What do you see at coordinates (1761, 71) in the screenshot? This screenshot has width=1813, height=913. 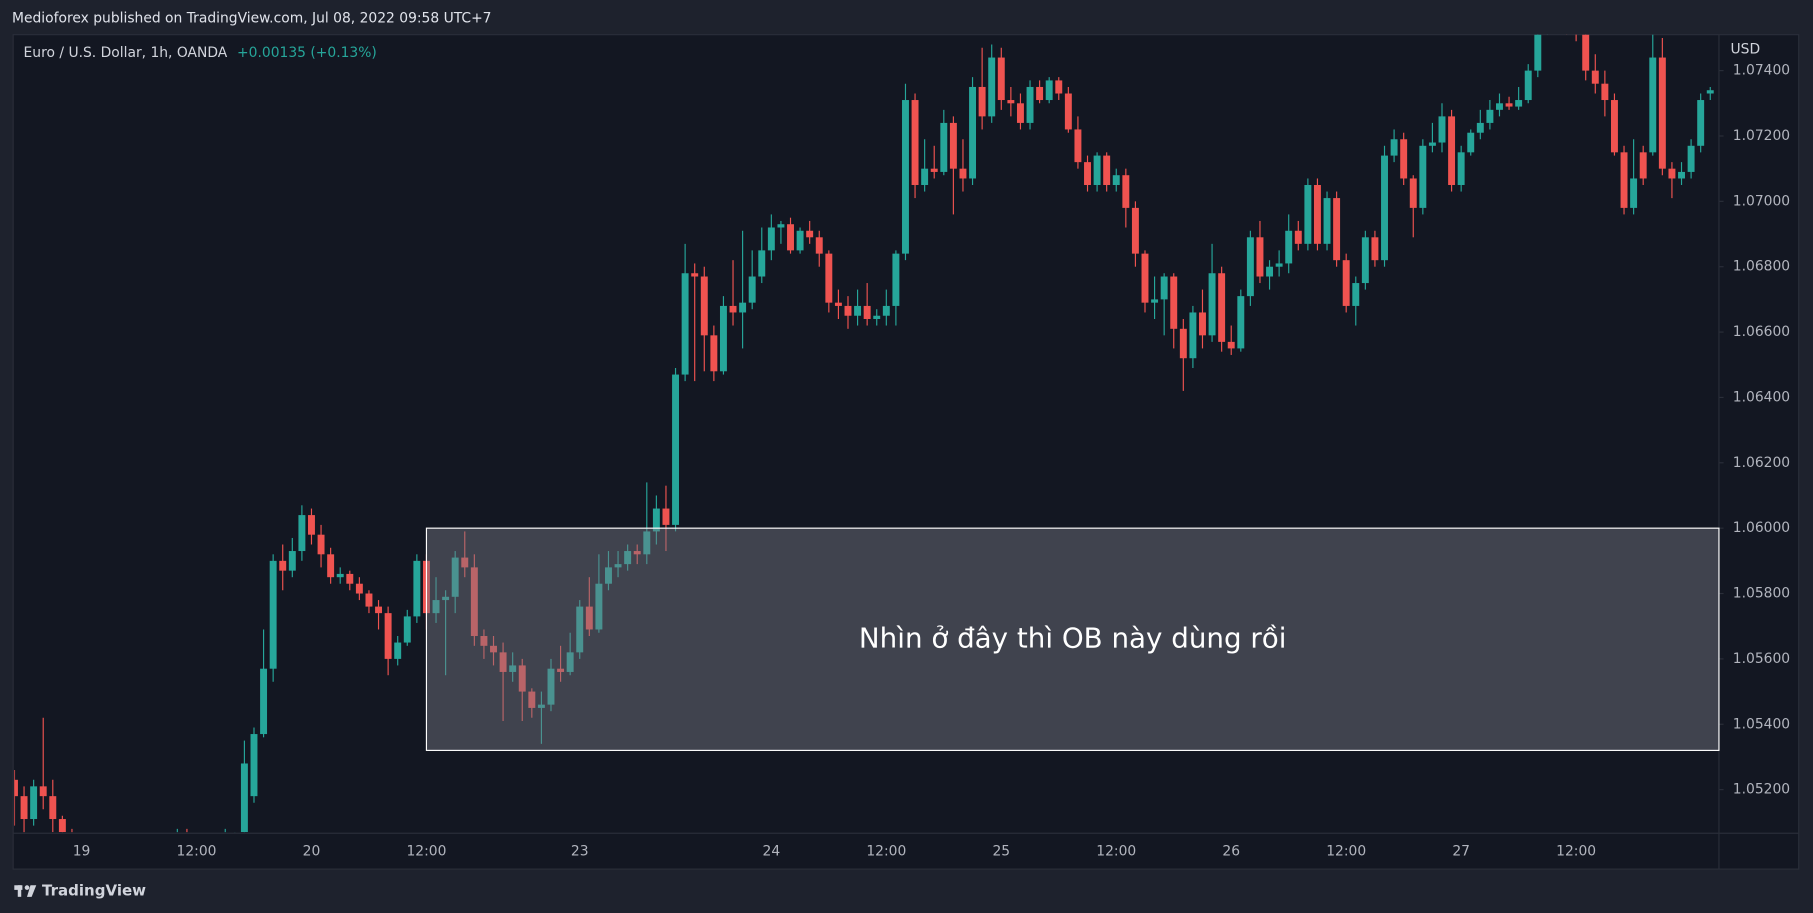 I see `y-tick-label: 1.07400` at bounding box center [1761, 71].